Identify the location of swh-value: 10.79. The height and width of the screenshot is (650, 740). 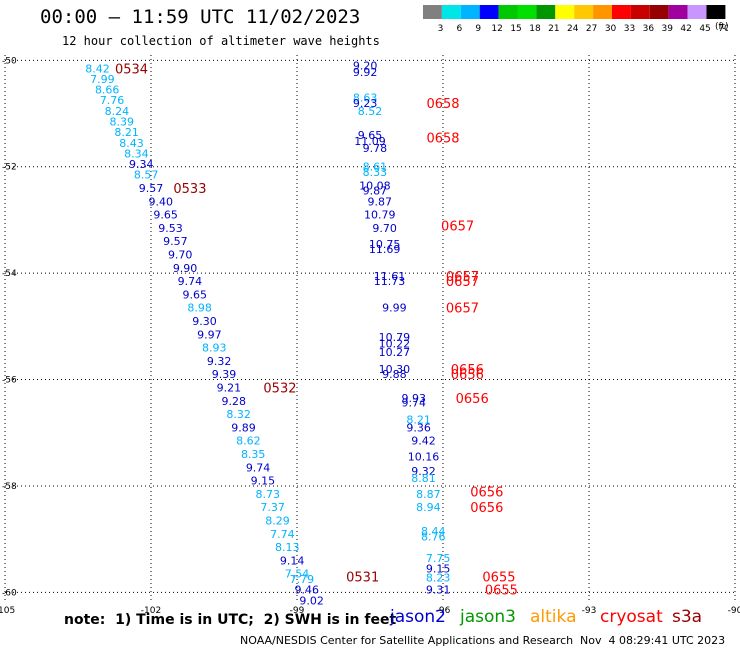
(380, 215).